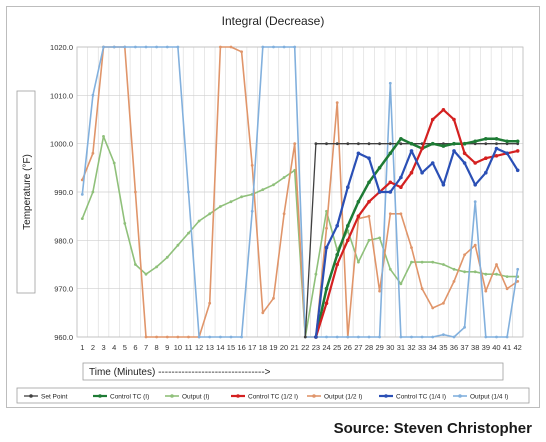  What do you see at coordinates (316, 347) in the screenshot?
I see `x-tick-label: 23` at bounding box center [316, 347].